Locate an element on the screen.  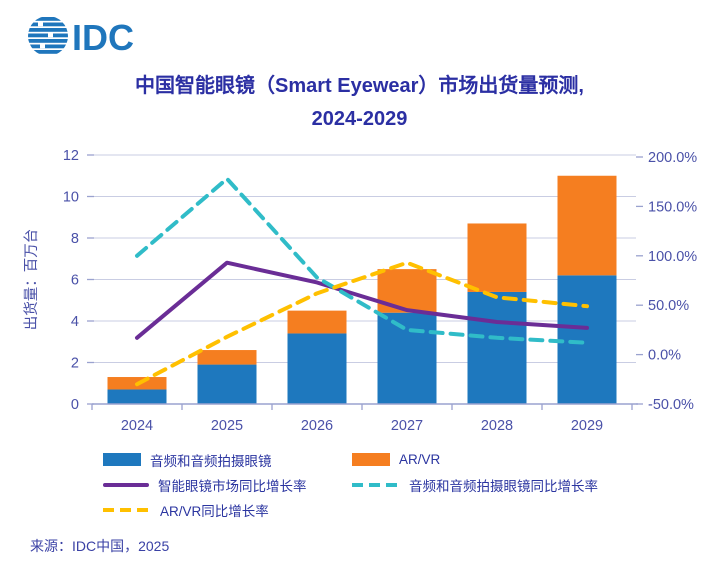
left-axis-tick-label: 2 is located at coordinates (75, 364).